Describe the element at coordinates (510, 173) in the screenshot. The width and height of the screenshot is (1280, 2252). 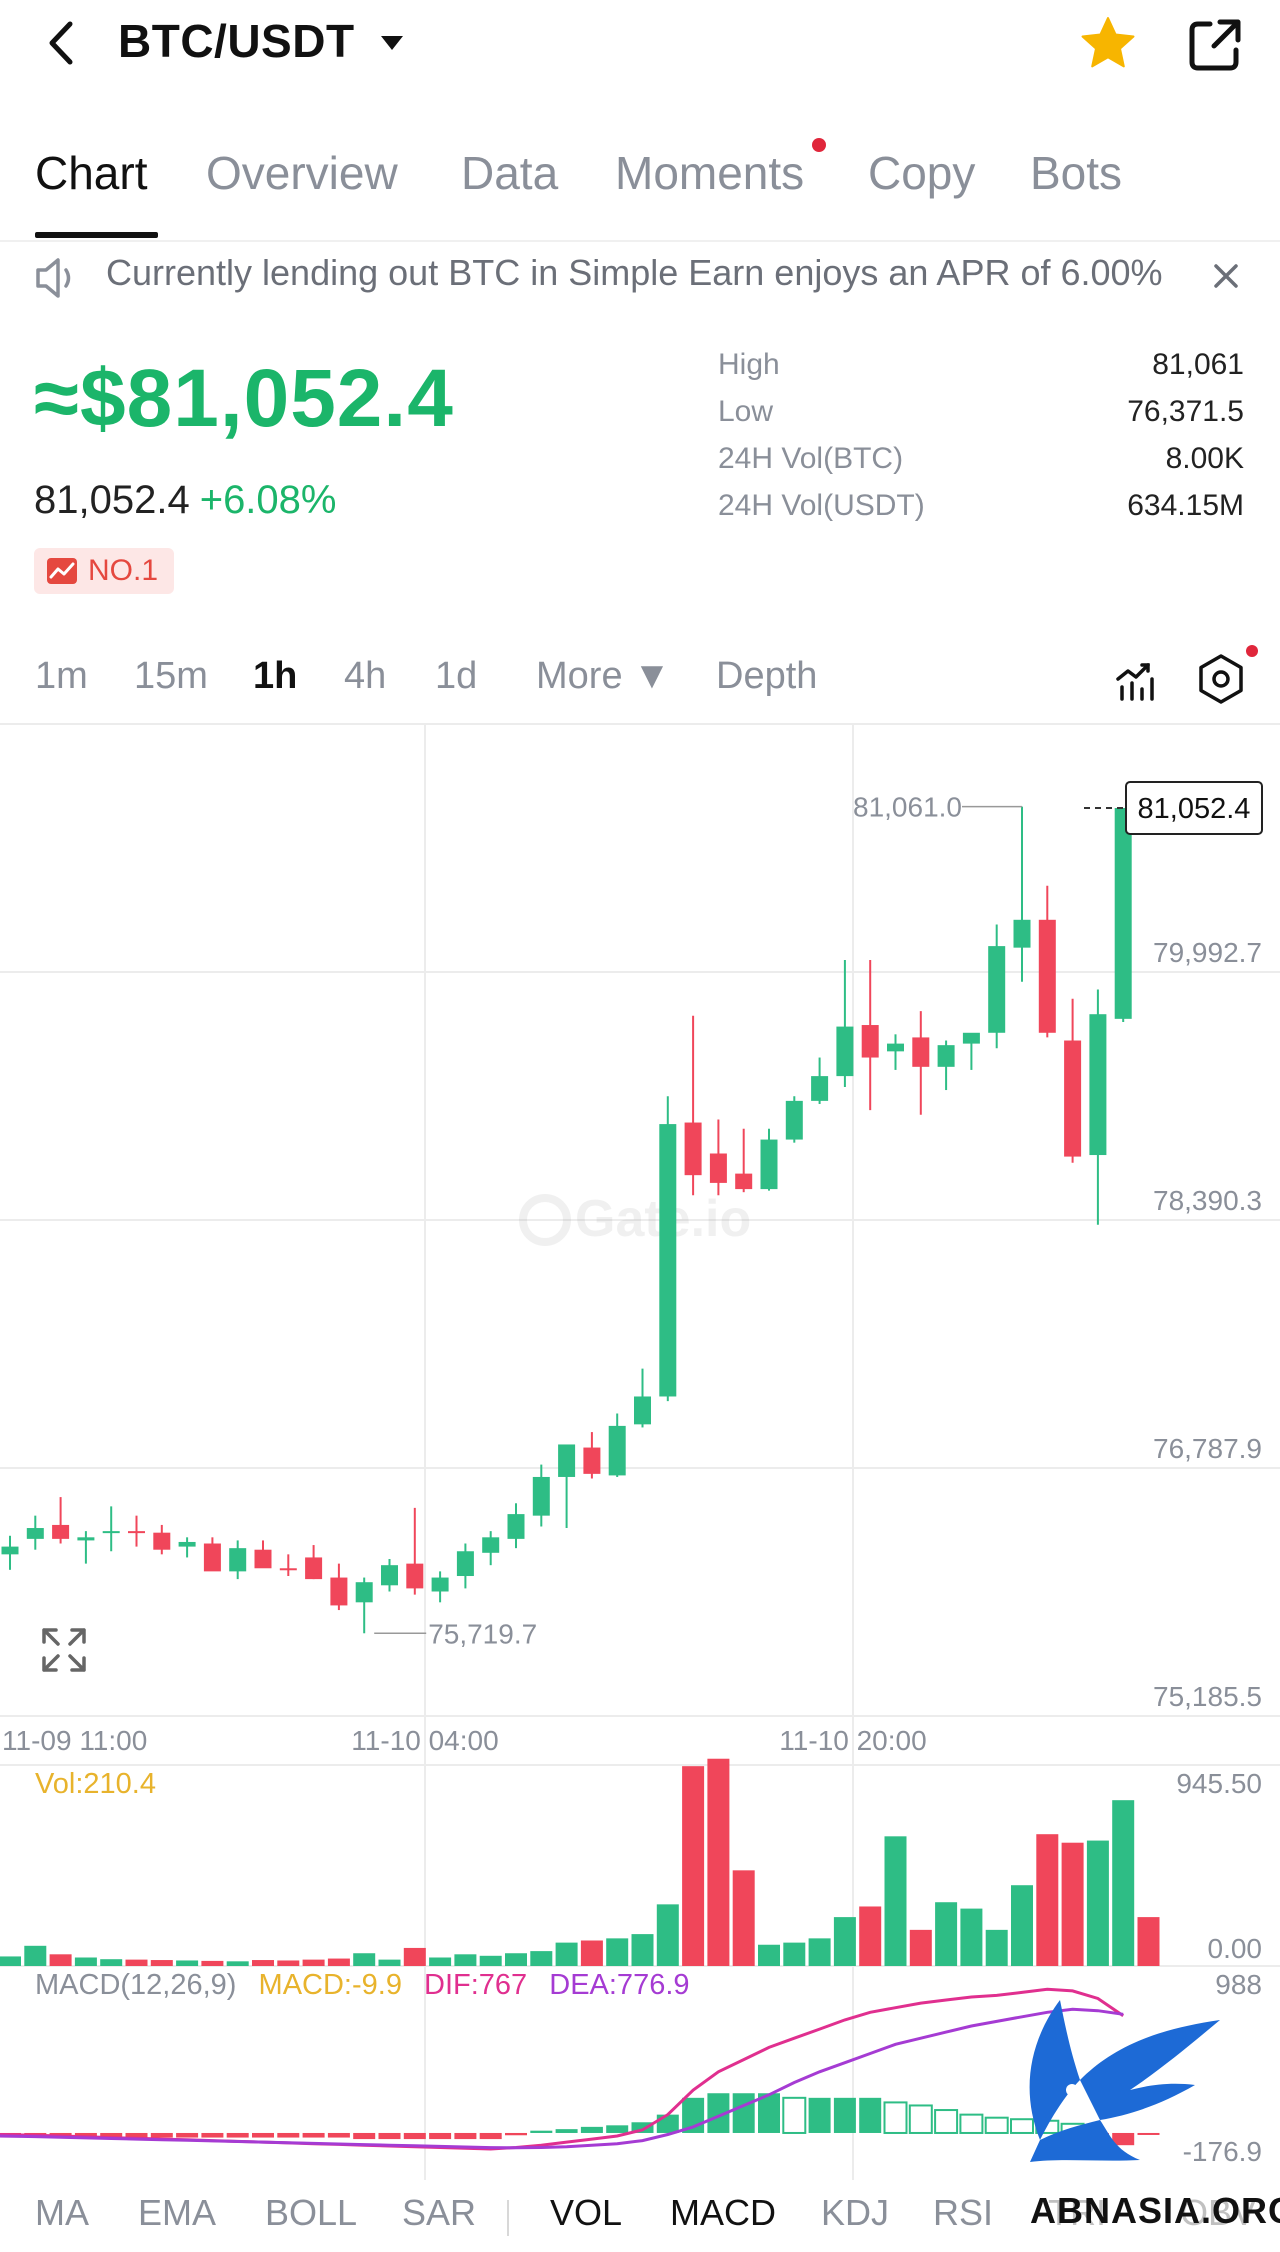
I see `tab-data: Data` at that location.